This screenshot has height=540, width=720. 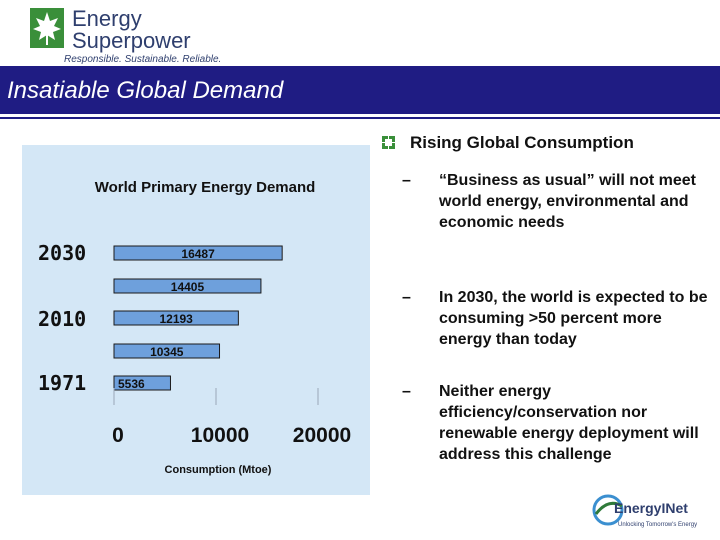 I want to click on group-label-1971: 1971, so click(x=62, y=383).